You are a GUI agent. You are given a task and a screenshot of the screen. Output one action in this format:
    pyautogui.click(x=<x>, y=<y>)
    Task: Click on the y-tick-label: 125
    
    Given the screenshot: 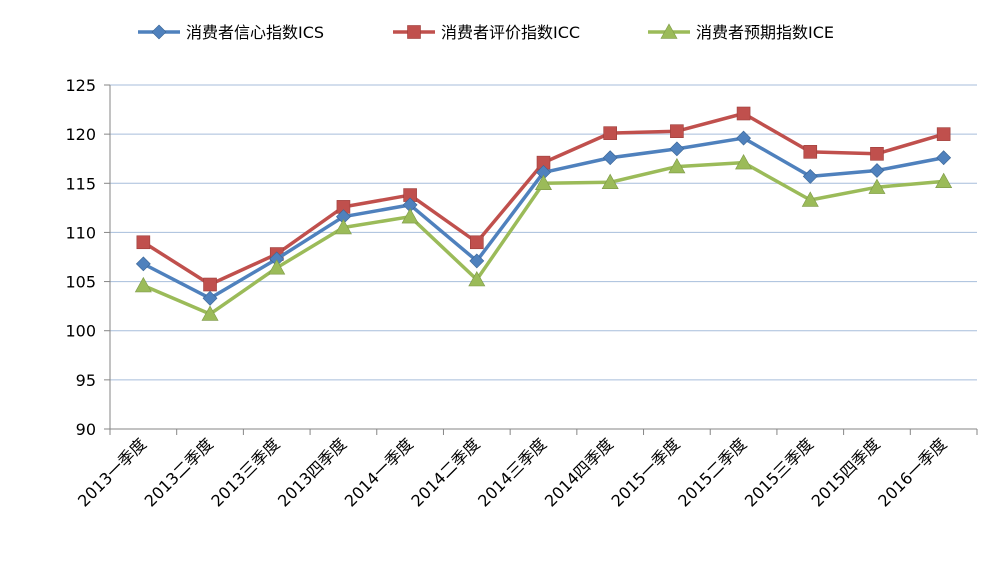 What is the action you would take?
    pyautogui.click(x=80, y=85)
    